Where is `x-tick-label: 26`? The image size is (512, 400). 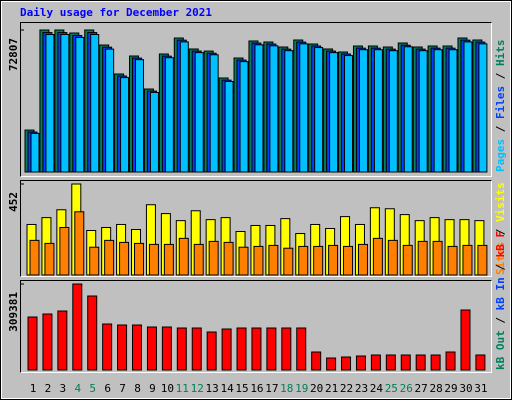
x-tick-label: 26 is located at coordinates (406, 388).